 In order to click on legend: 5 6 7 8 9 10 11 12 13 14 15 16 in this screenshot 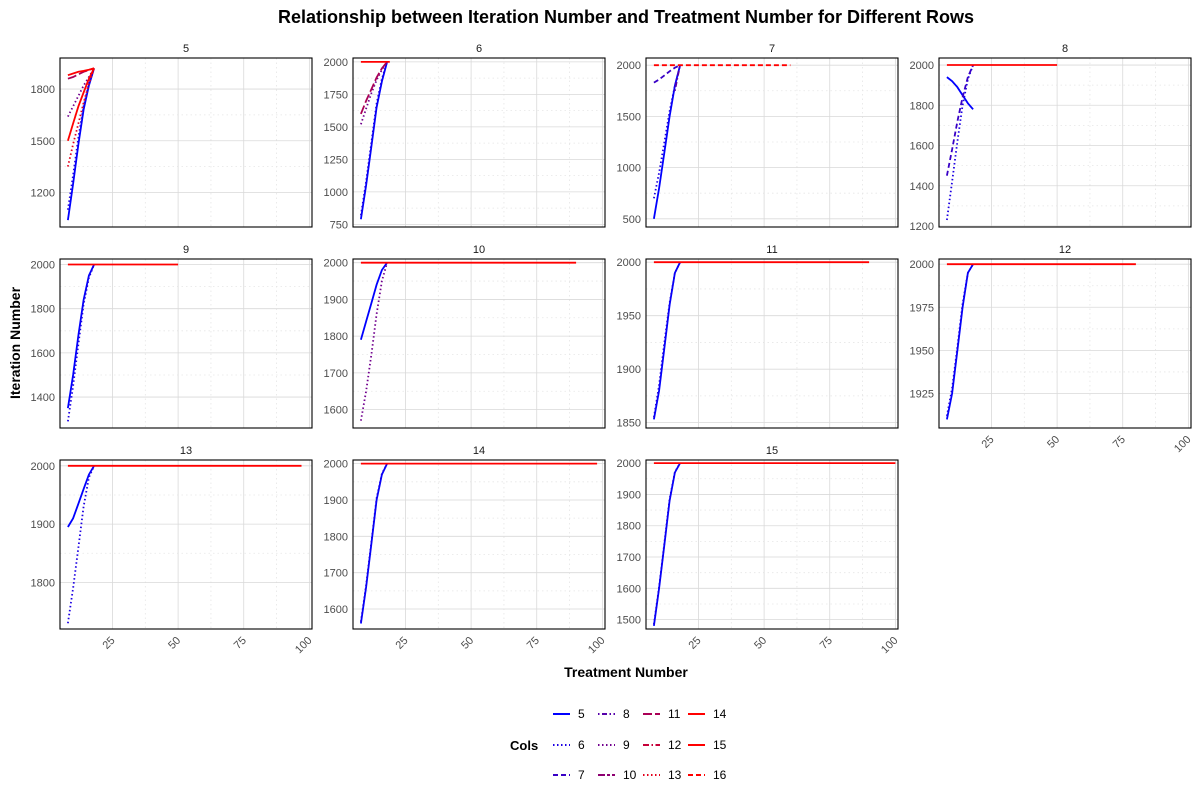, I will do `click(640, 744)`.